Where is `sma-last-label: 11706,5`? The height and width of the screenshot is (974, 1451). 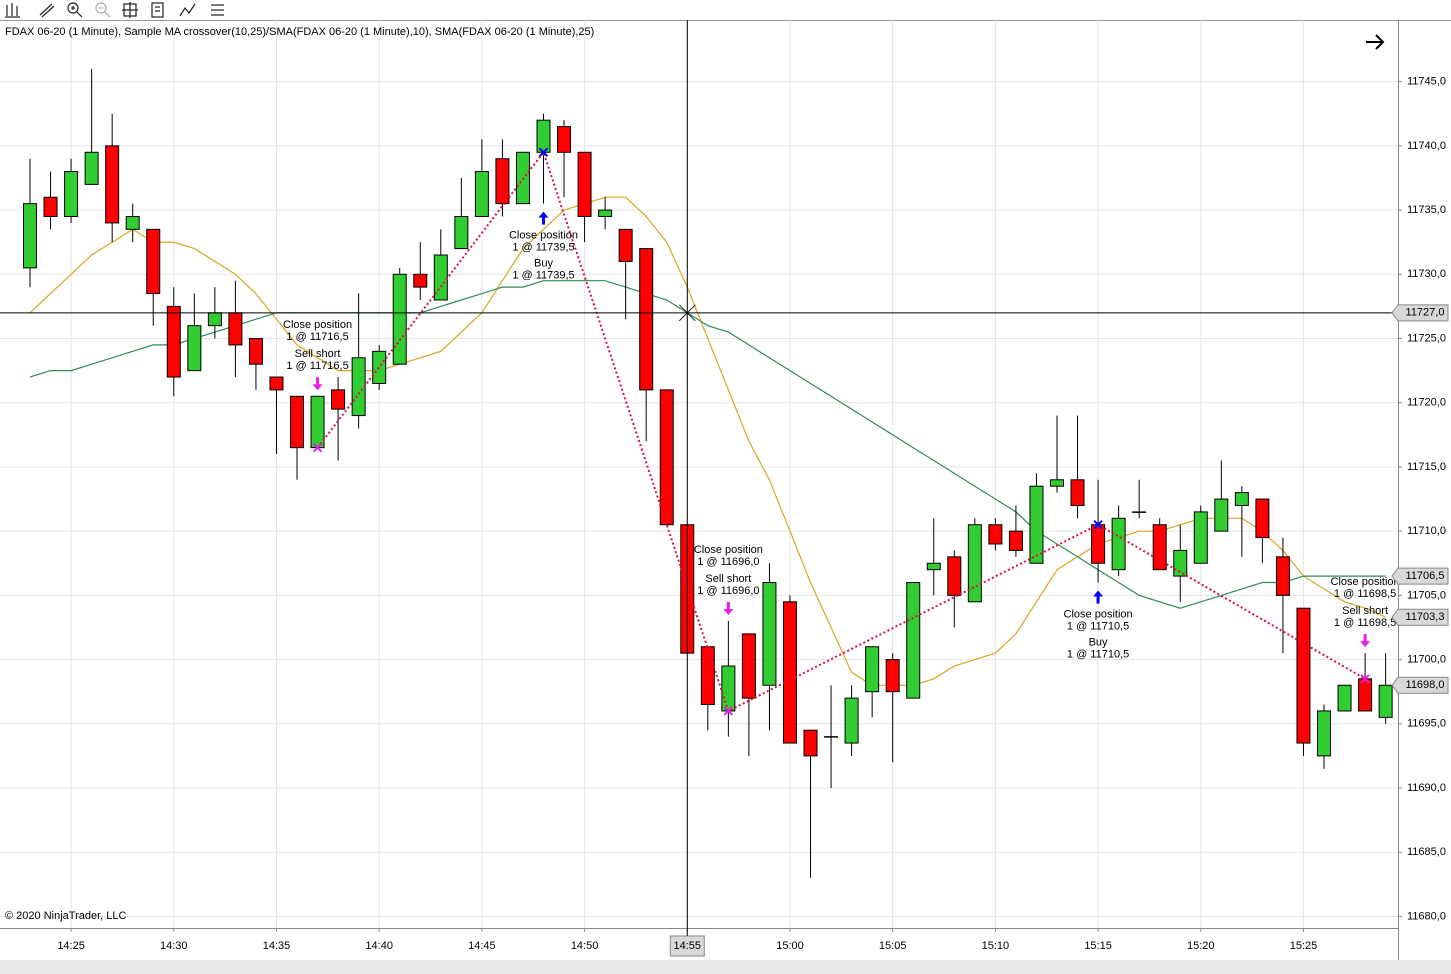 sma-last-label: 11706,5 is located at coordinates (1425, 576).